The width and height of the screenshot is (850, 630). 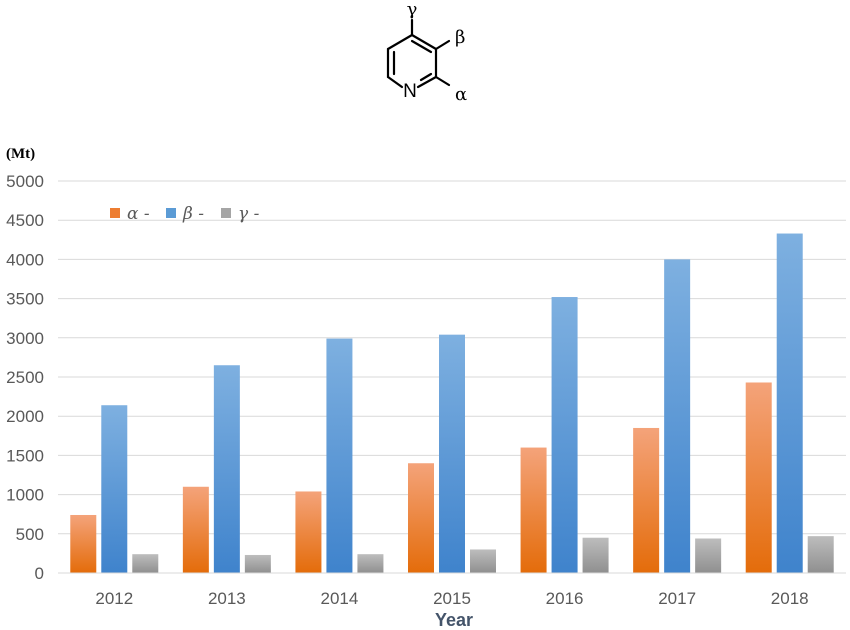 I want to click on y-tick-label: 4500, so click(x=25, y=220).